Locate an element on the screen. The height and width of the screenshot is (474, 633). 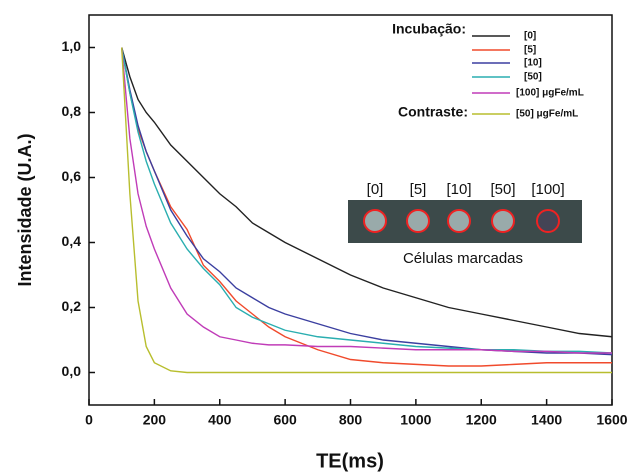
legend-label: [5] is located at coordinates (530, 50).